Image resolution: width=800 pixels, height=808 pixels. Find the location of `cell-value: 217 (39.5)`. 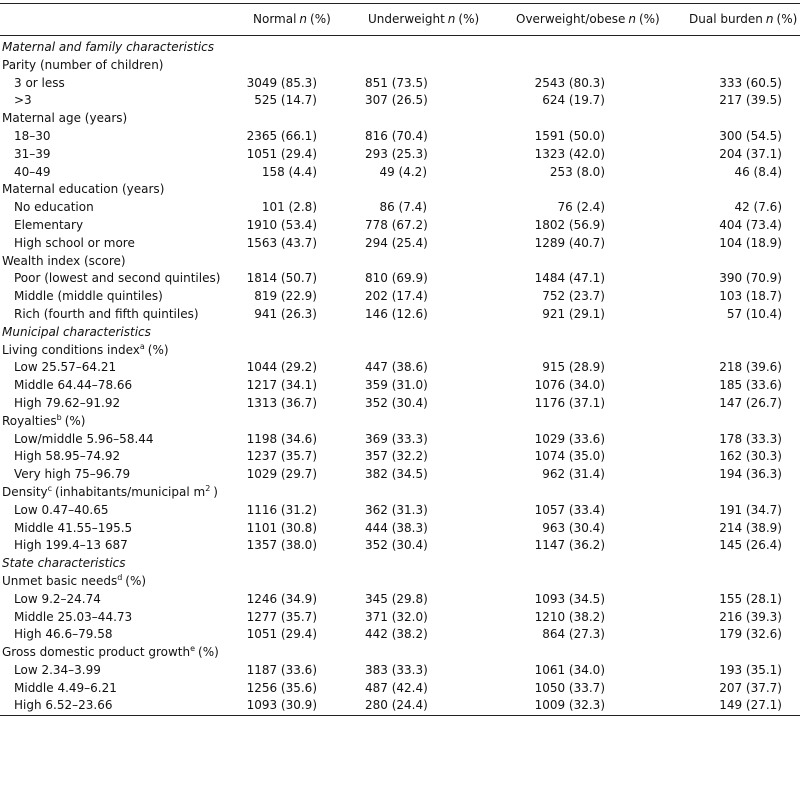

cell-value: 217 (39.5) is located at coordinates (750, 100).